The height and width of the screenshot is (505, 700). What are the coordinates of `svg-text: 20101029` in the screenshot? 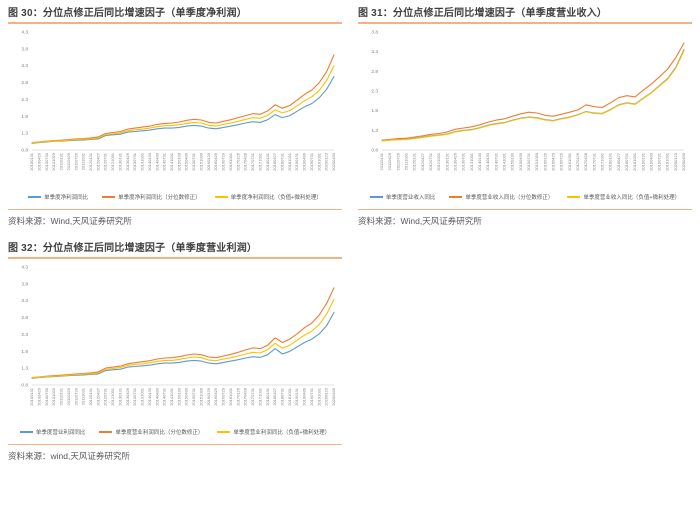 It's located at (53, 396).